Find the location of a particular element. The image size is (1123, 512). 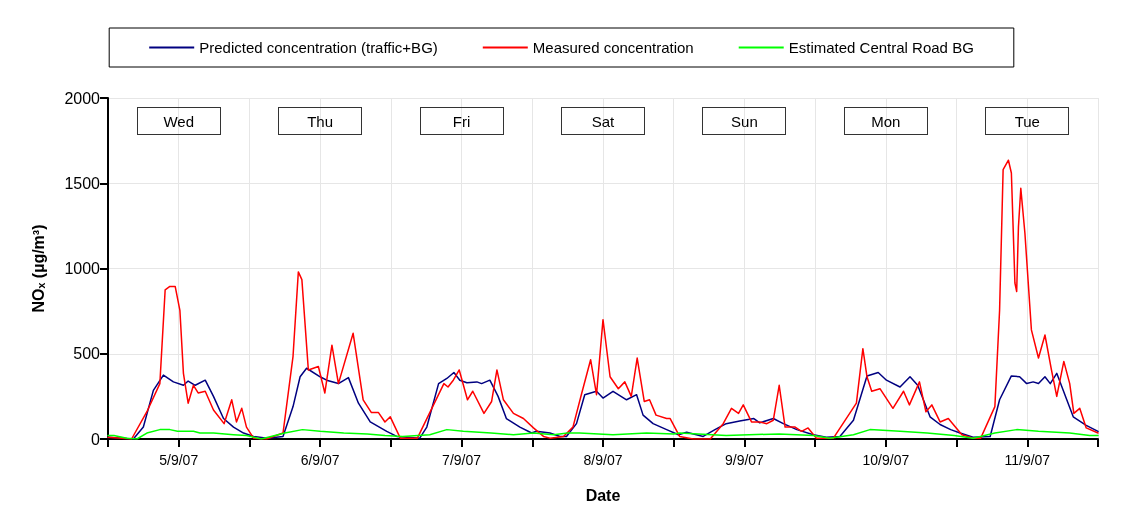

x-axis-title: Date is located at coordinates (603, 495).